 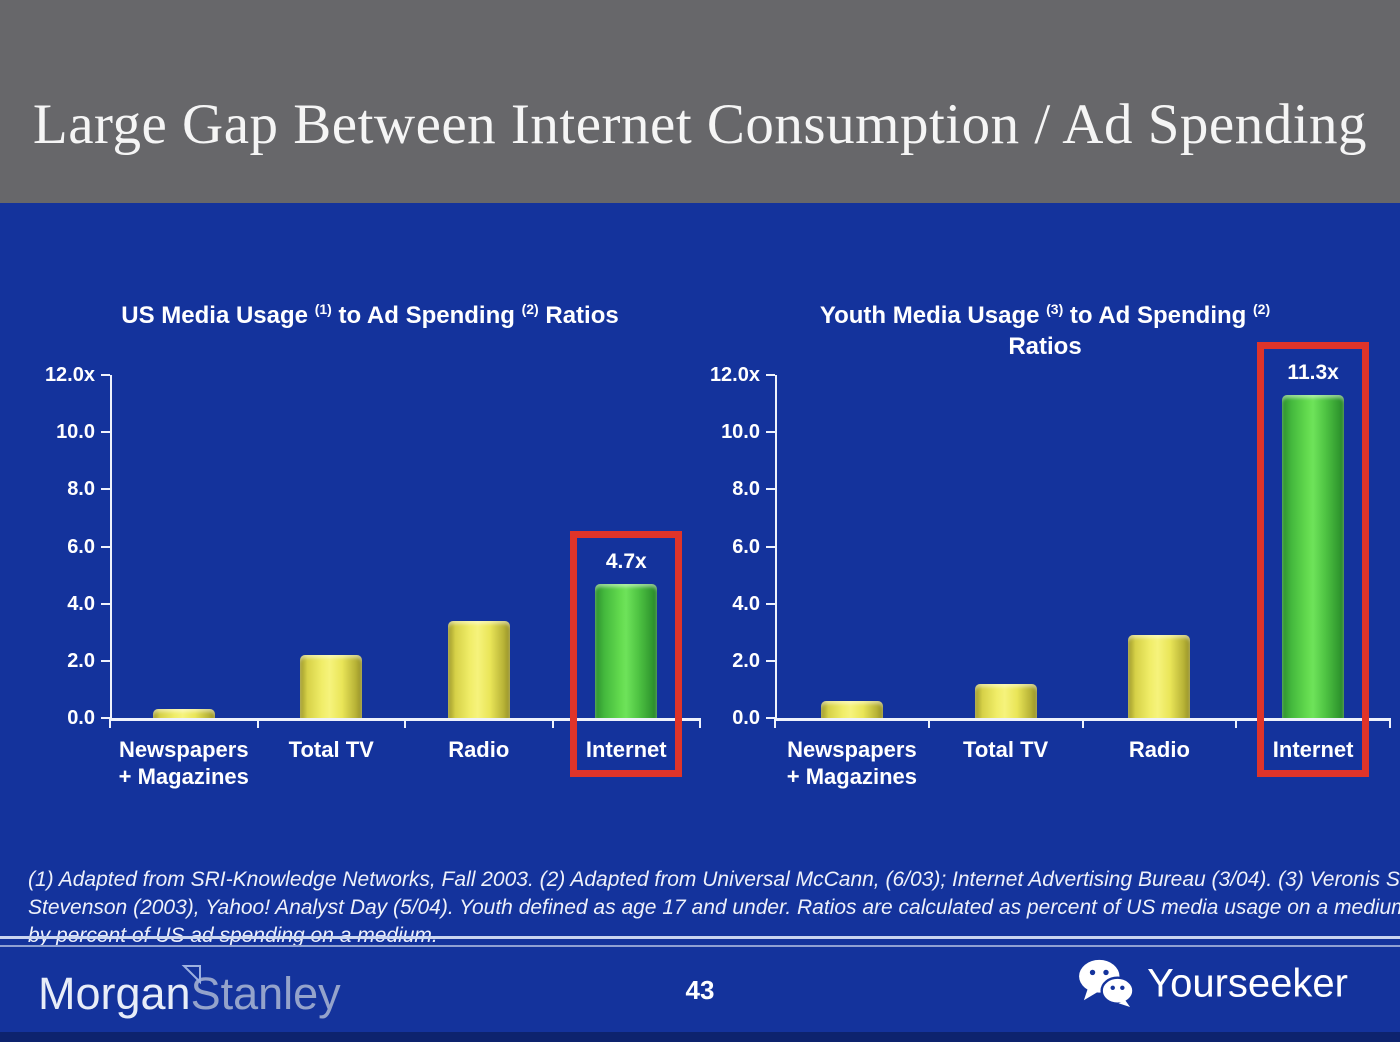 I want to click on yourseeker-logo: Yourseeker, so click(x=1212, y=982).